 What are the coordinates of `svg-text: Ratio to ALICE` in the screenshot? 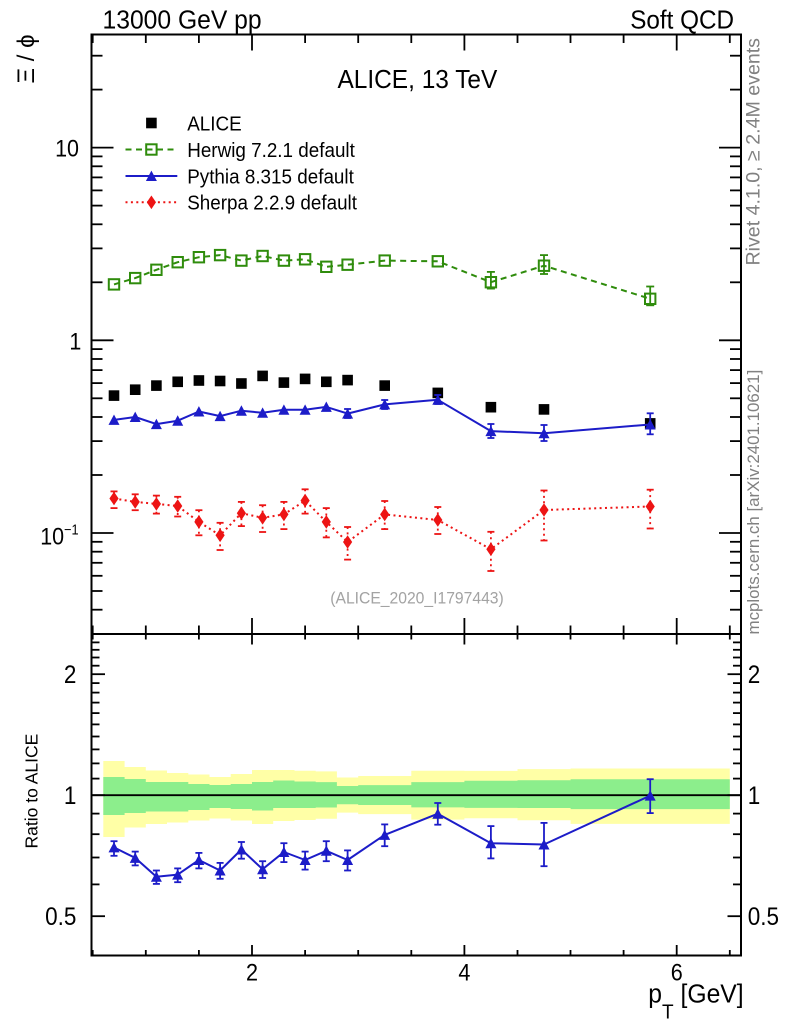 It's located at (32, 791).